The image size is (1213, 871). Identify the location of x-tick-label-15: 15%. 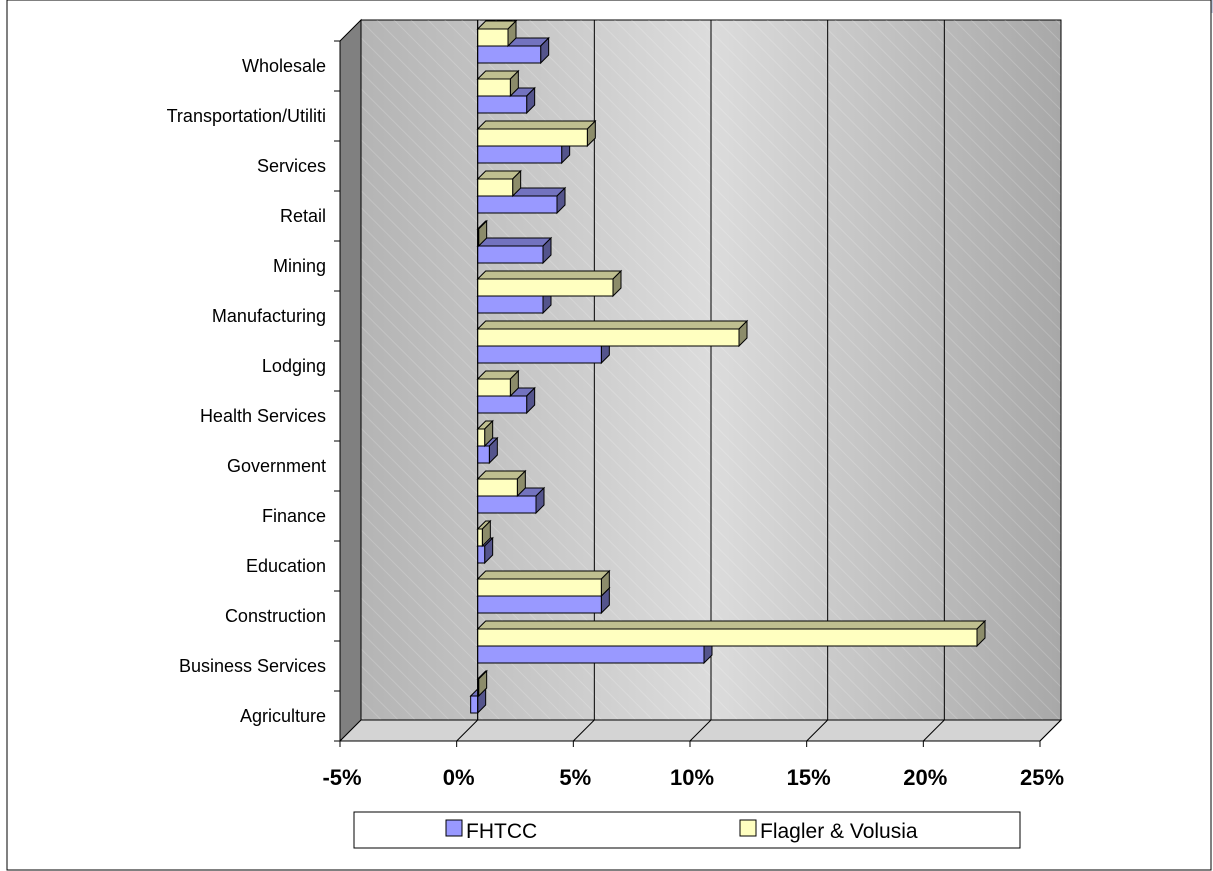
(809, 777).